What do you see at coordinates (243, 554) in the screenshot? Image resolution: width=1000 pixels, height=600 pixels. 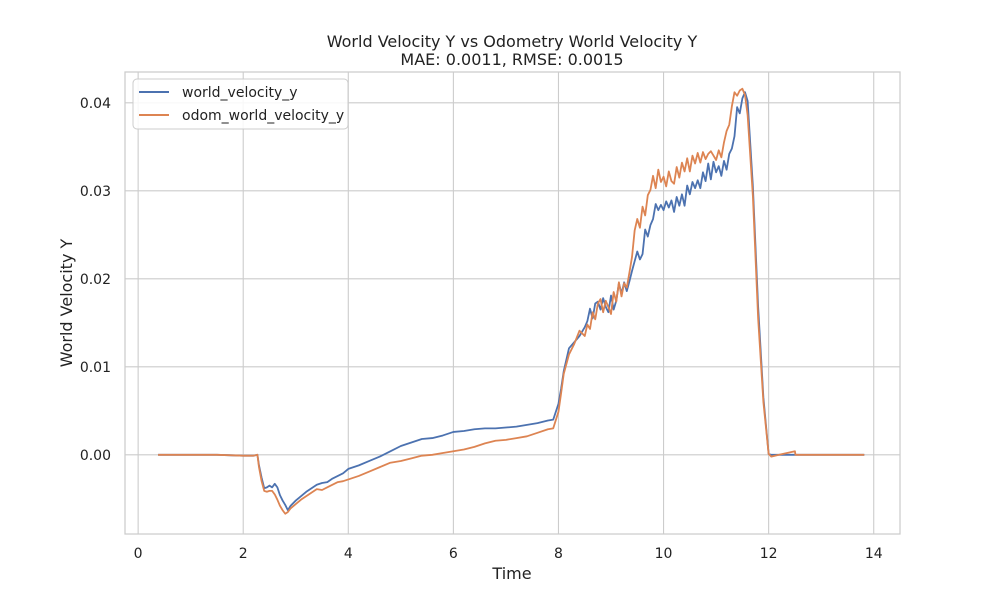 I see `x-tick-label: 2` at bounding box center [243, 554].